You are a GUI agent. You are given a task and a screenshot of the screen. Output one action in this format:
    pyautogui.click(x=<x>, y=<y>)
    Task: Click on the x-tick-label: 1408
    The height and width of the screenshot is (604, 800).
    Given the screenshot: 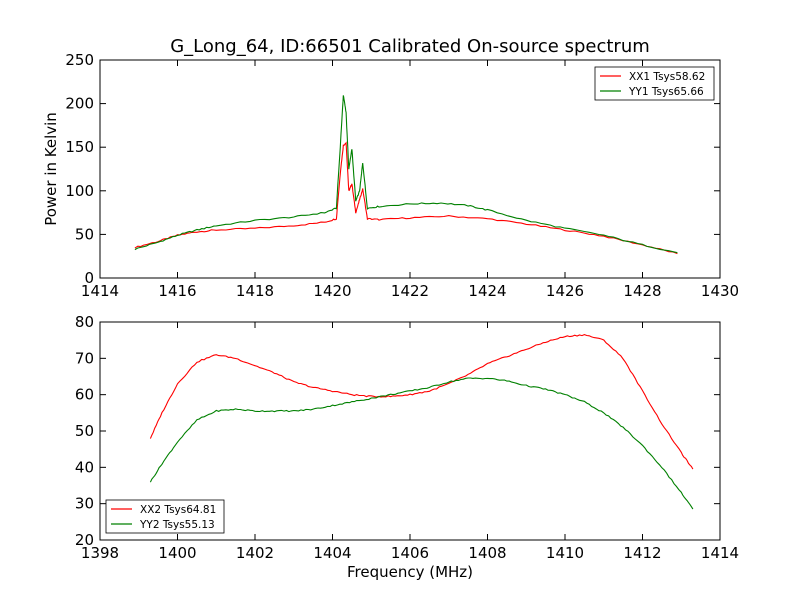 What is the action you would take?
    pyautogui.click(x=487, y=553)
    